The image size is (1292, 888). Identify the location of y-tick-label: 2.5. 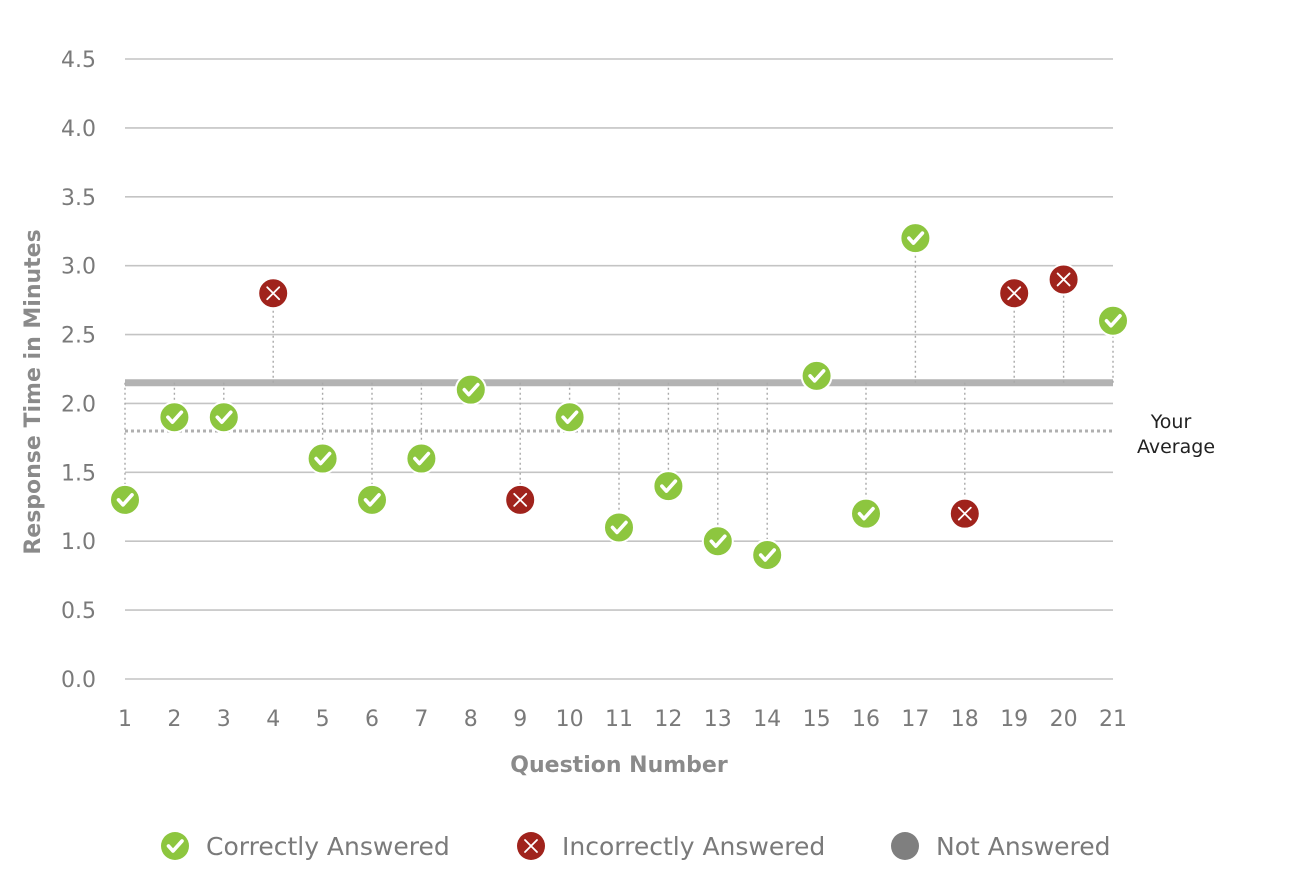
(78, 336).